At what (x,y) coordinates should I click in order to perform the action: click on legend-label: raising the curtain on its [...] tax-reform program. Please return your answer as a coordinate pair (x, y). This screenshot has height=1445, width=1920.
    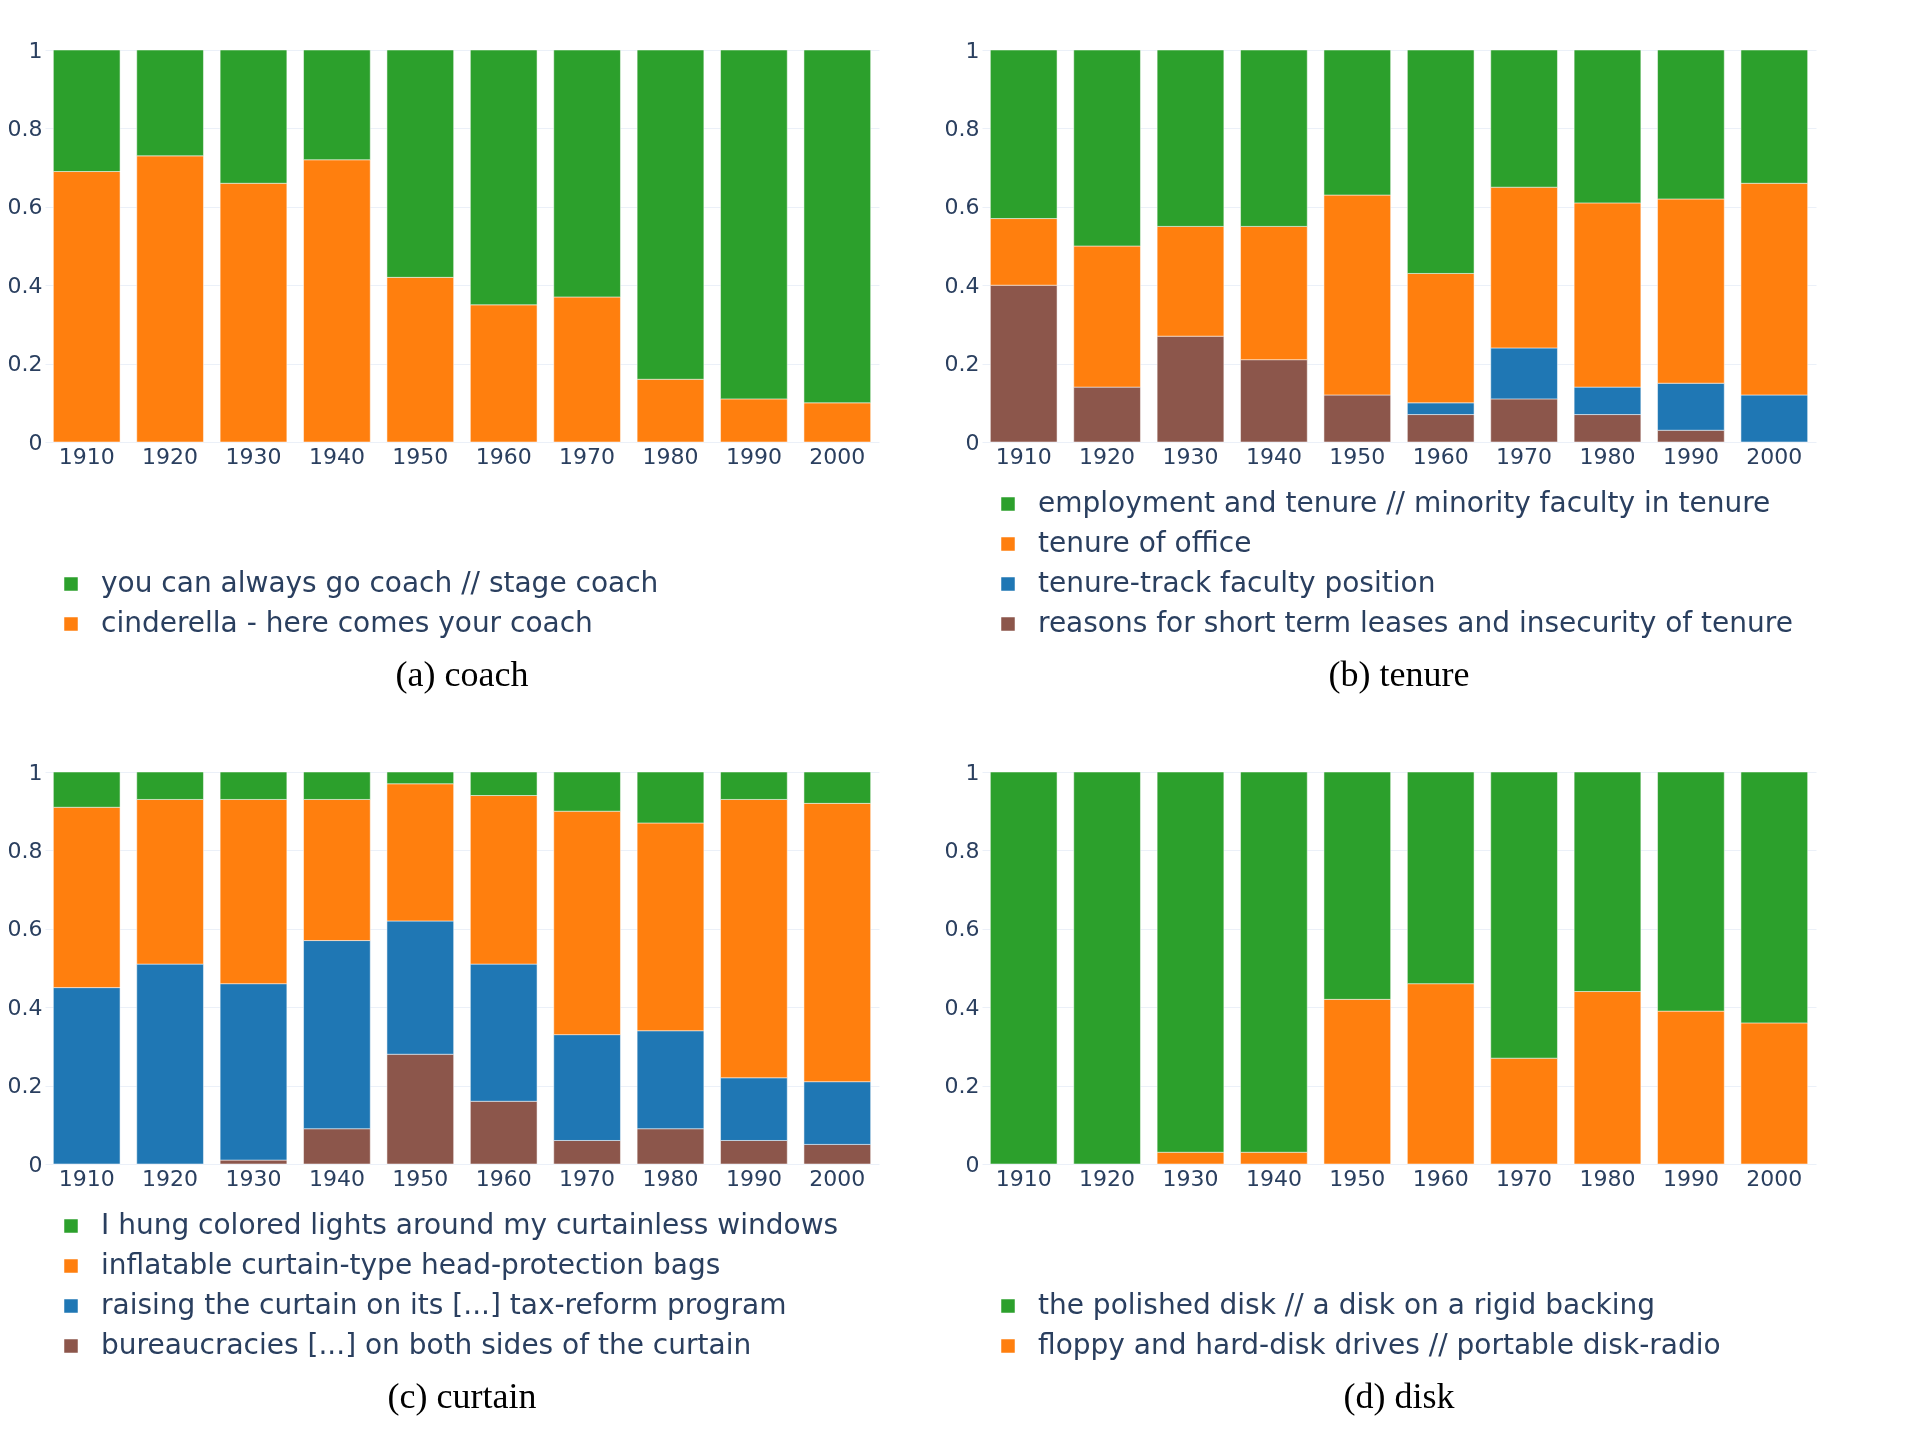
    Looking at the image, I should click on (444, 1304).